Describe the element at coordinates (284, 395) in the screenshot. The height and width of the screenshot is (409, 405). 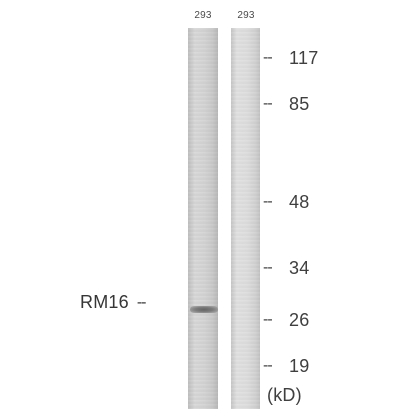
I see `molecular-weight-unit: (kD)` at that location.